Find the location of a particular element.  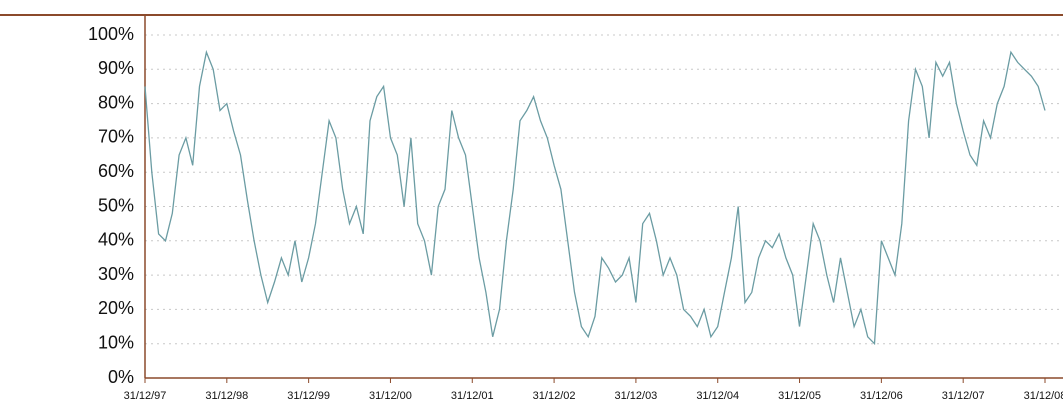

y-tick-label: 10% is located at coordinates (116, 342).